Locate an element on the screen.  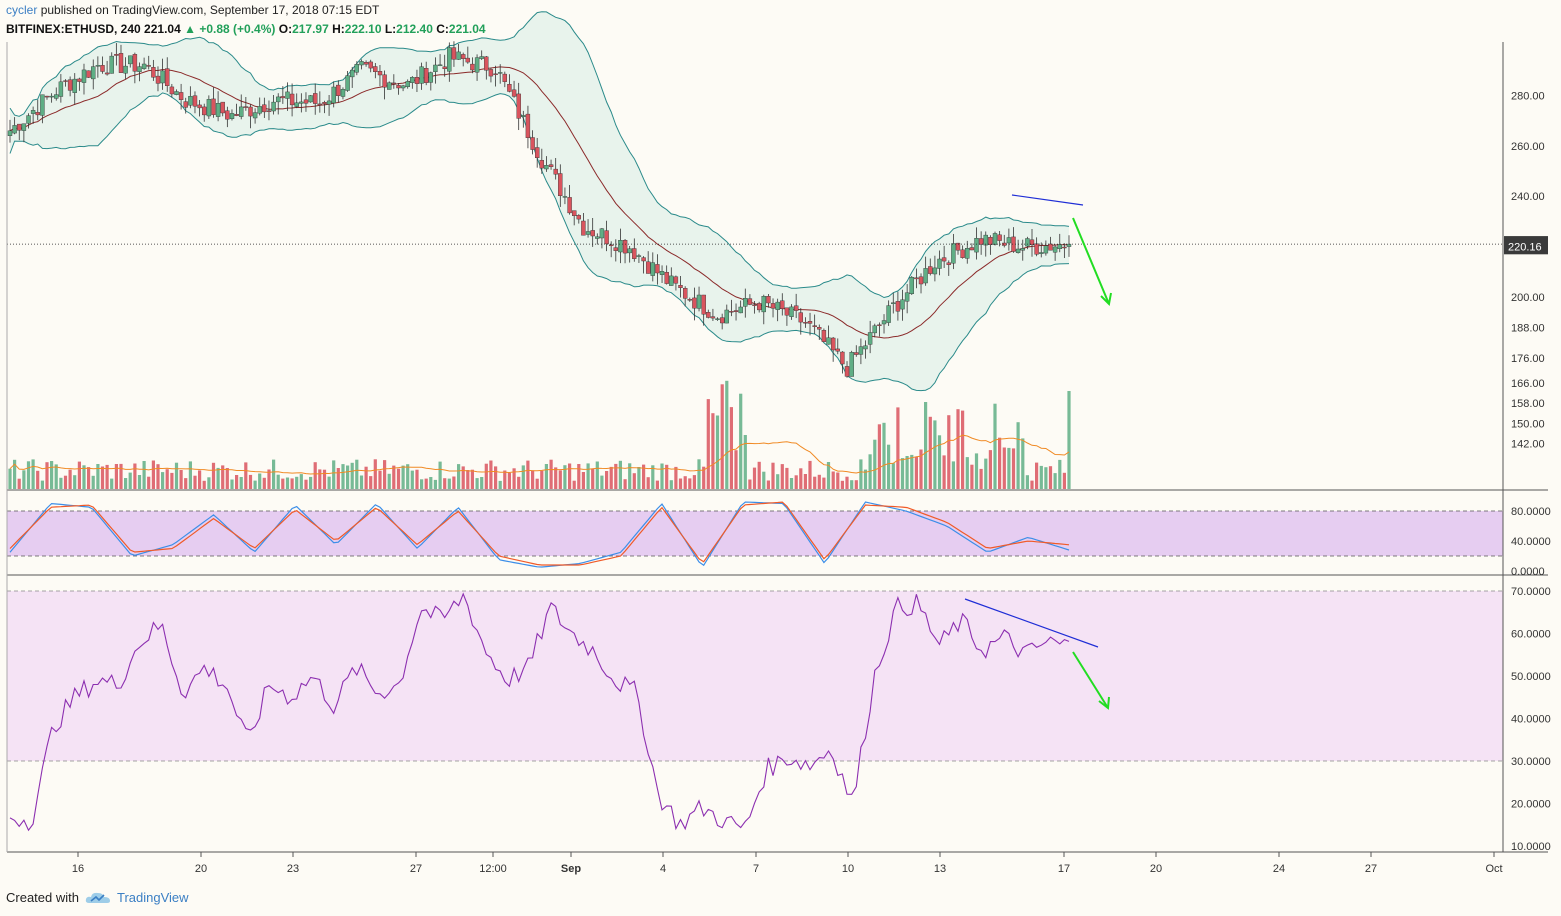
created-with-text: Created with is located at coordinates (42, 897).